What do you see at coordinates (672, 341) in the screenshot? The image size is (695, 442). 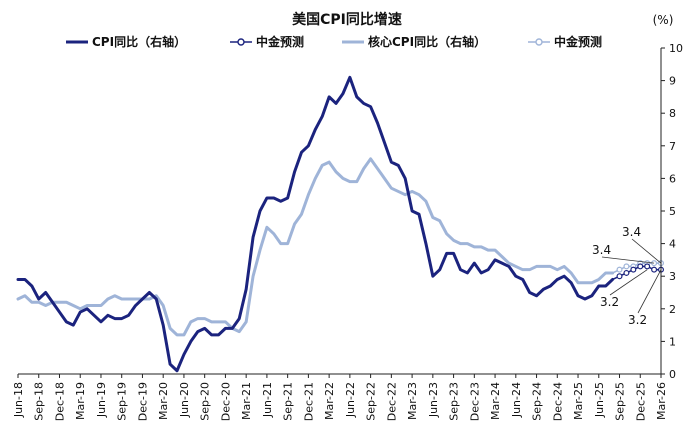 I see `y-tick-label: 1` at bounding box center [672, 341].